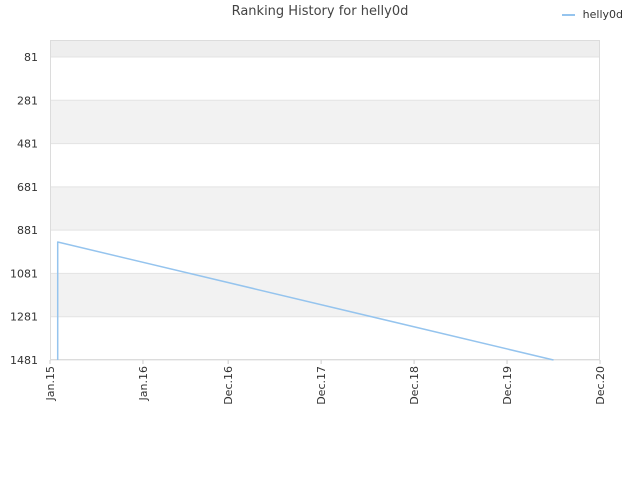  I want to click on x-tick-label: Jan.16, so click(143, 383).